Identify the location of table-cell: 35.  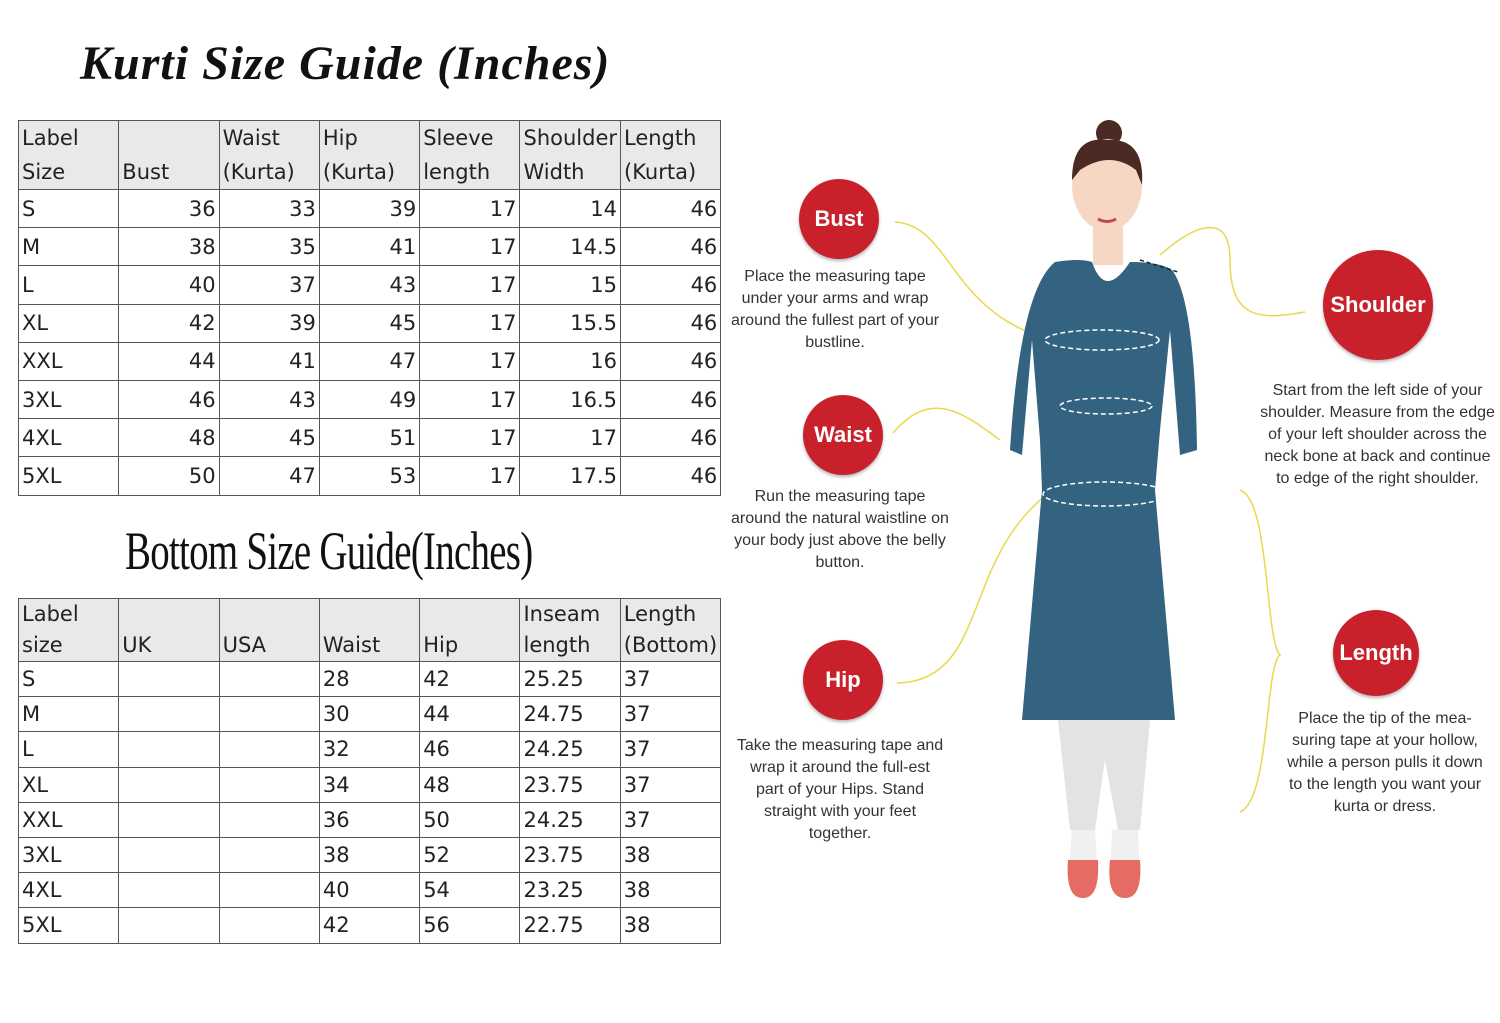
(269, 247).